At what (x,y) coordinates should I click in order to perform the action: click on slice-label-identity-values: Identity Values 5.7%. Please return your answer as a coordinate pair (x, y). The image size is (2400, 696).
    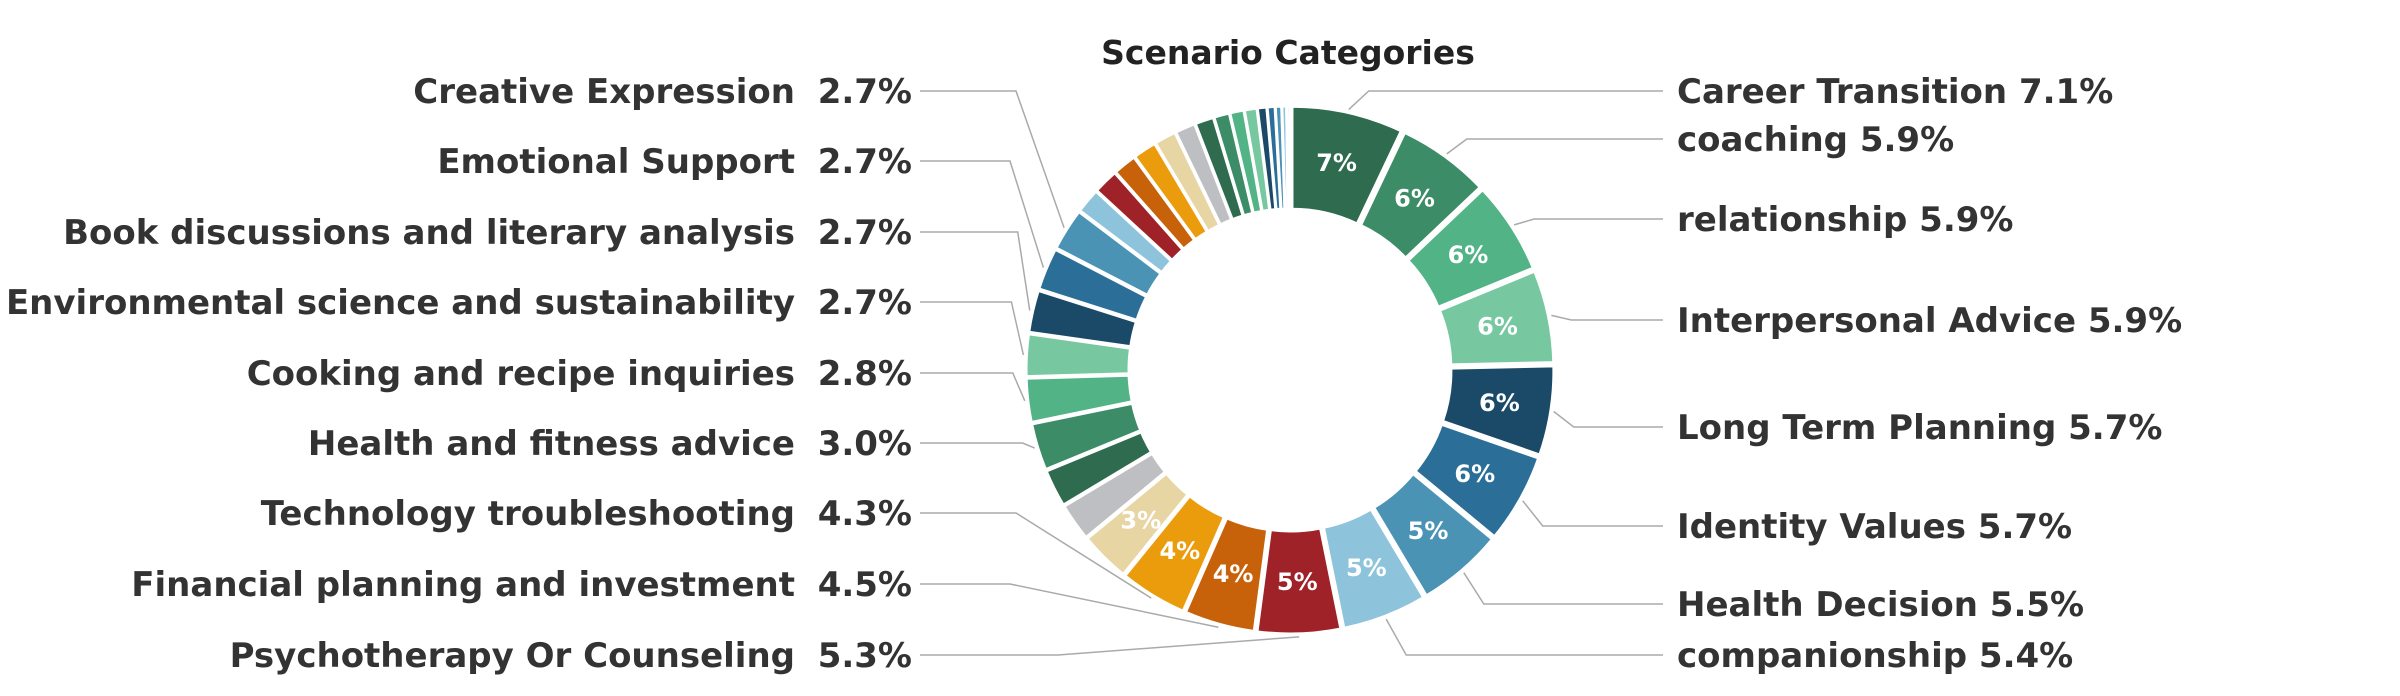
    Looking at the image, I should click on (1874, 527).